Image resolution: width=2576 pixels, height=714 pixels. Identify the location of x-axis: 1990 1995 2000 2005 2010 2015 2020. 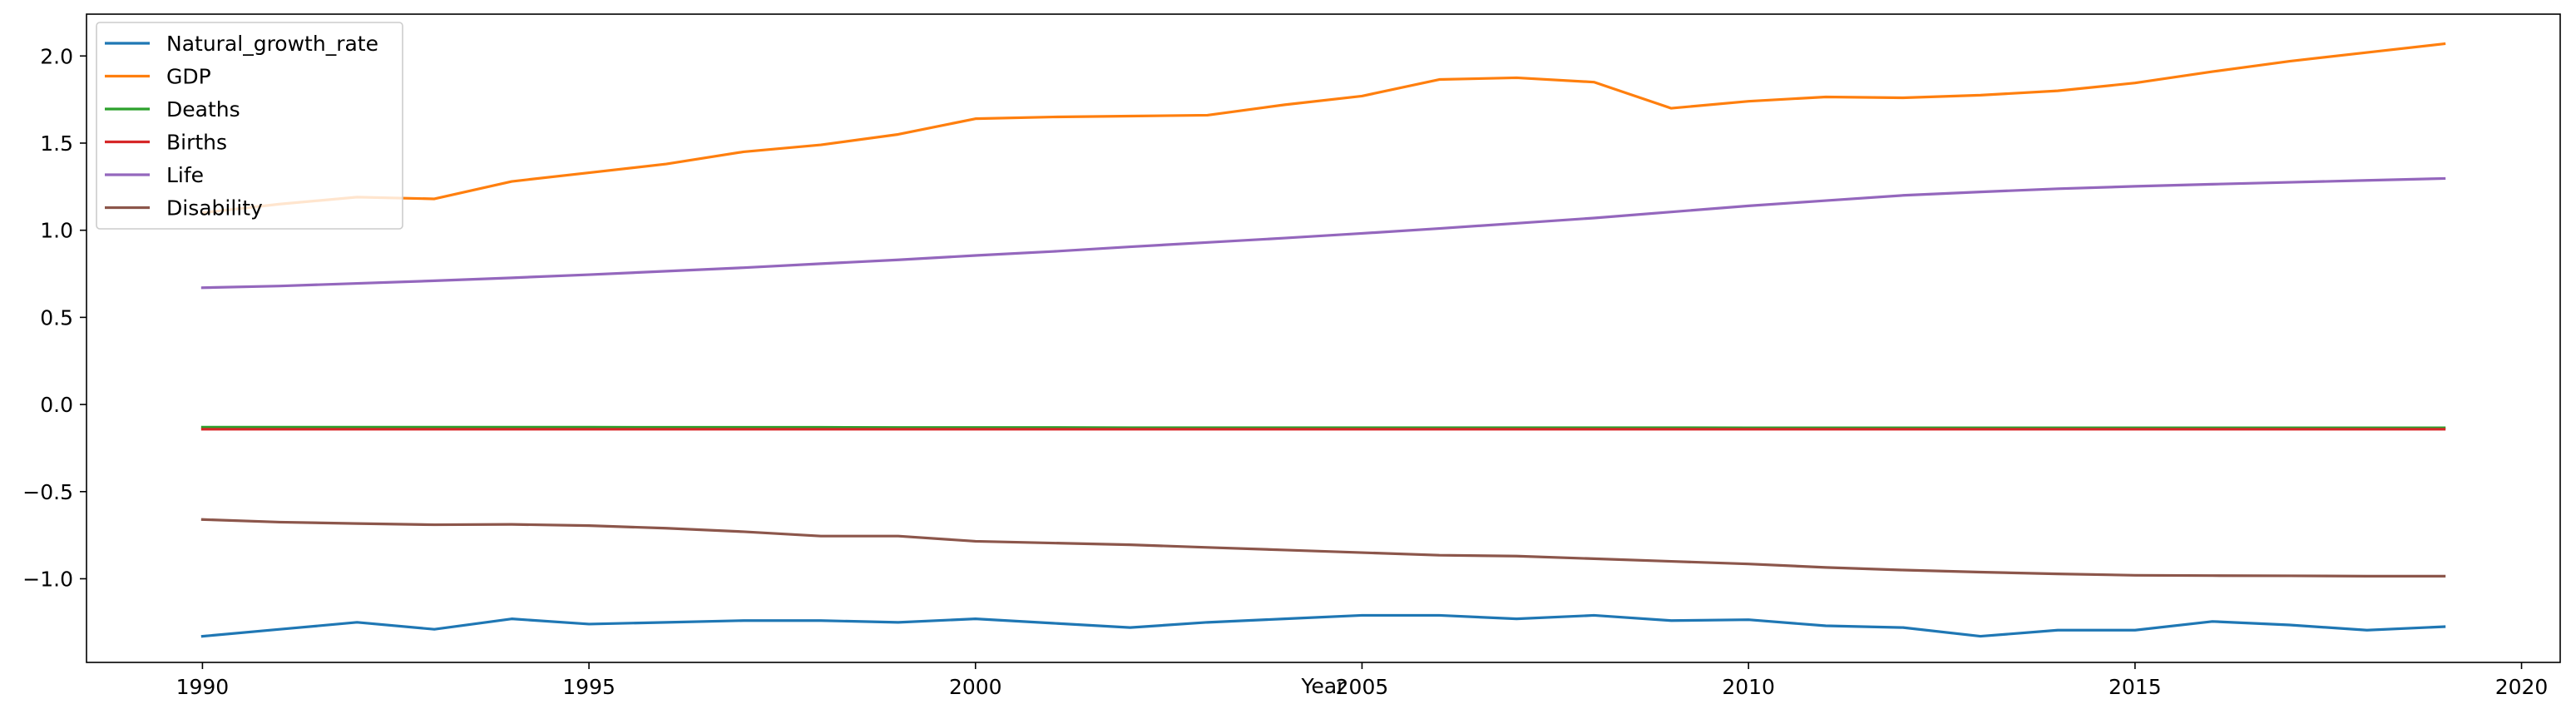
(1362, 680).